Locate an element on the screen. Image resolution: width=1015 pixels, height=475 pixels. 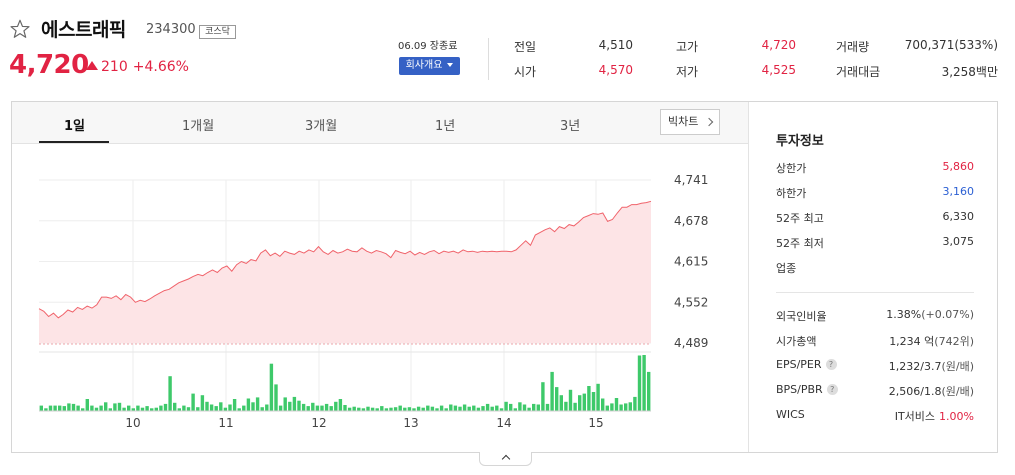
prev-close-value: 4,510 is located at coordinates (615, 45).